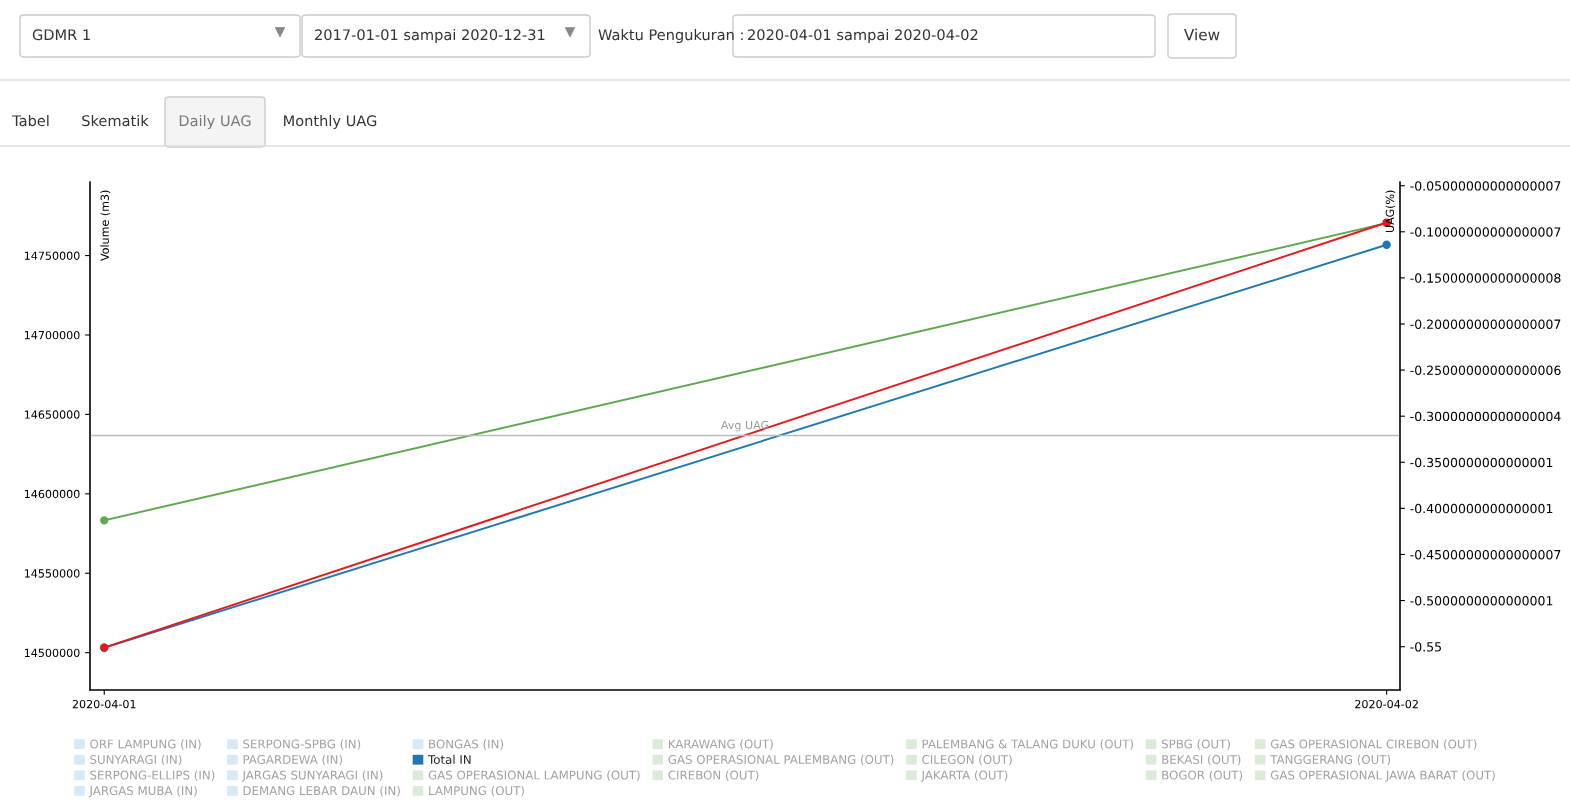 The width and height of the screenshot is (1570, 808). Describe the element at coordinates (781, 760) in the screenshot. I see `legend-label: GAS OPERASIONAL PALEMBANG (OUT)` at that location.